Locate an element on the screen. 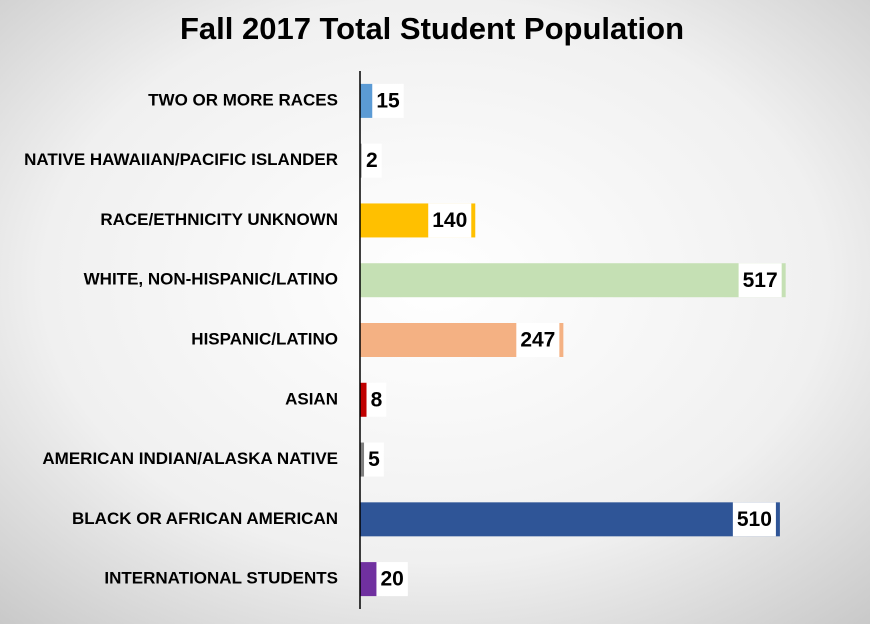 The image size is (870, 624). data-label: 510 is located at coordinates (754, 519).